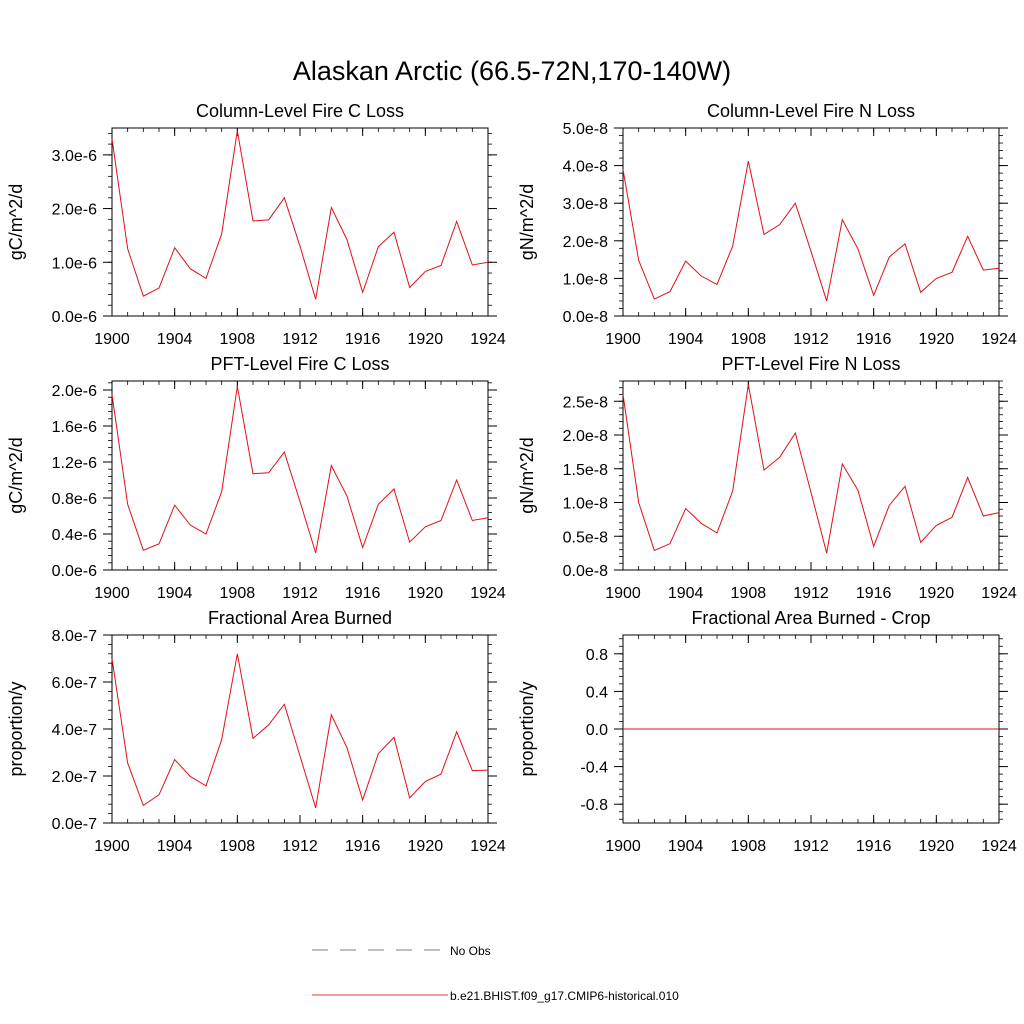  I want to click on legend-model-label: b.e21.BHIST.f09_g17.CMIP6-historical.010, so click(564, 996).